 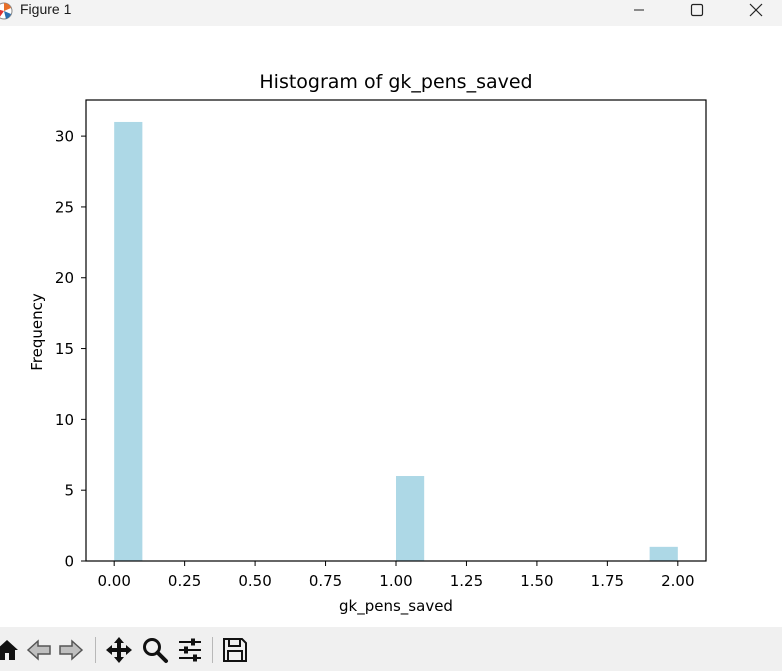 I want to click on pan-button, so click(x=119, y=650).